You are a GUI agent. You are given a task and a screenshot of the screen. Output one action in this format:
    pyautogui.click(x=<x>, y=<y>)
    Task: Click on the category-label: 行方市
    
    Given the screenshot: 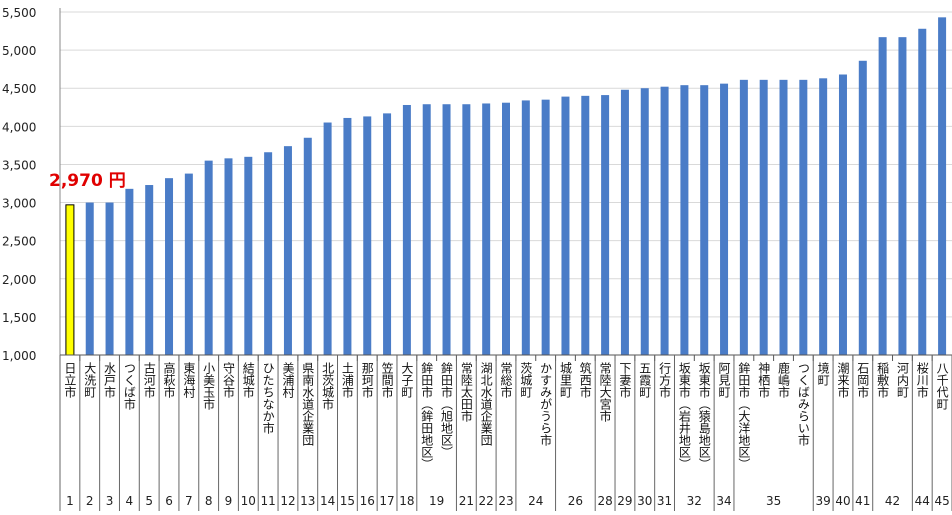 What is the action you would take?
    pyautogui.click(x=665, y=380)
    